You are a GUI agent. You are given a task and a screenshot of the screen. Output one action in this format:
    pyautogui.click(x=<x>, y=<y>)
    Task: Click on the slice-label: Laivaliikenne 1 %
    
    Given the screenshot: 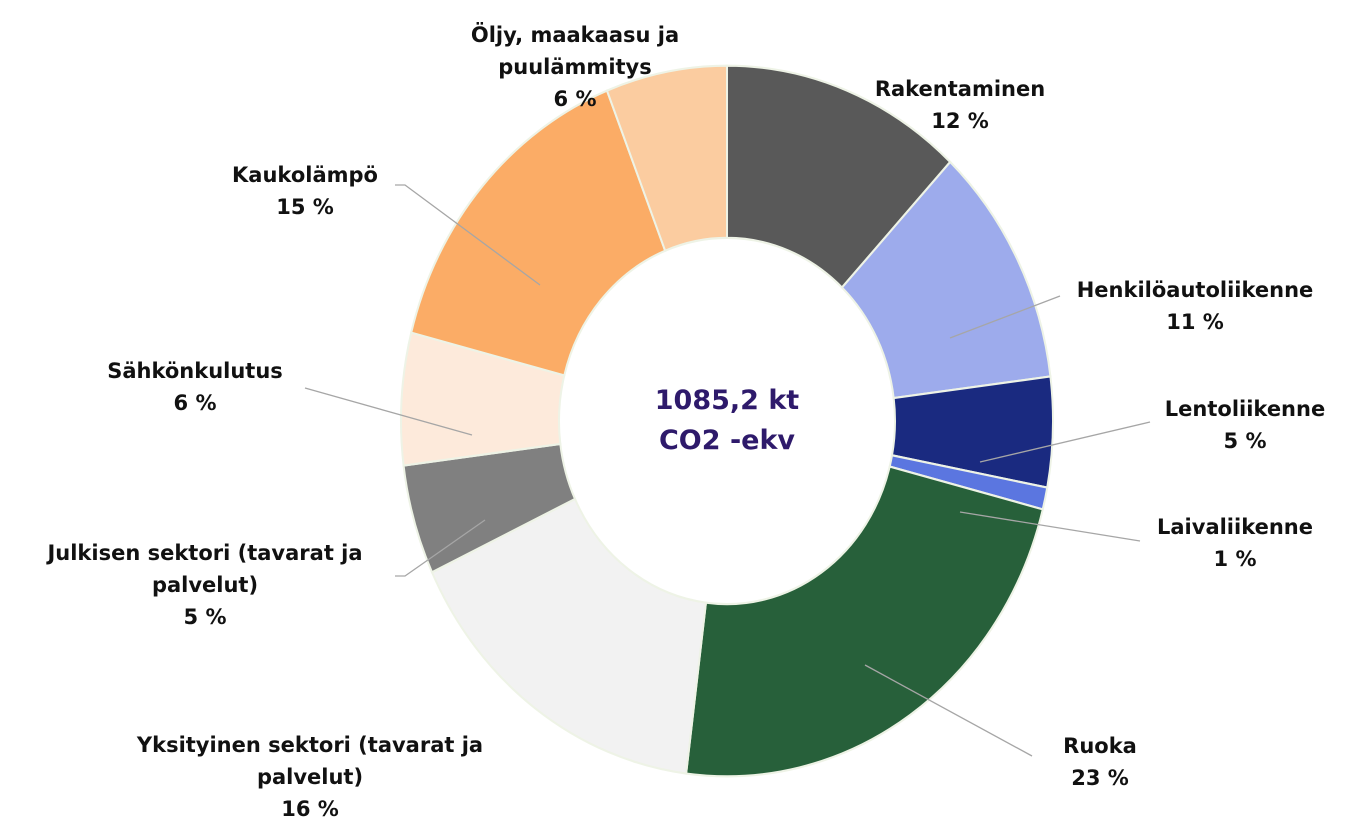 What is the action you would take?
    pyautogui.click(x=1235, y=543)
    